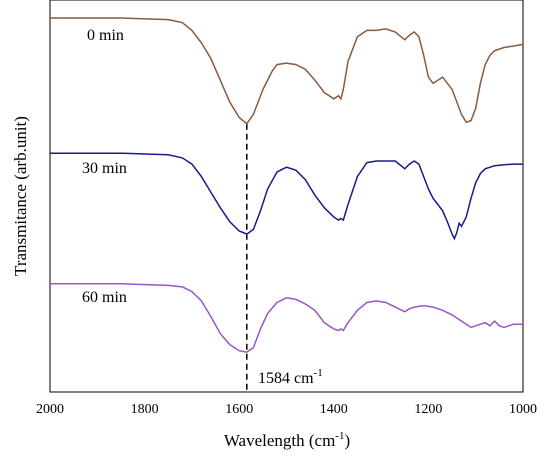 The image size is (550, 465). What do you see at coordinates (334, 409) in the screenshot?
I see `x-tick-label: 1400` at bounding box center [334, 409].